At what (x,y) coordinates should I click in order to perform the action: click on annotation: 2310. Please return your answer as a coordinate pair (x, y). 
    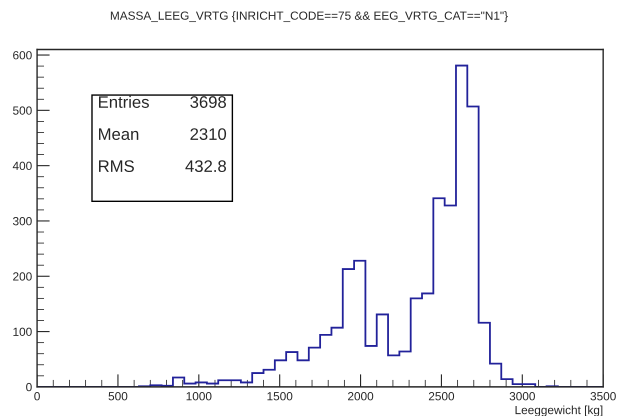
    Looking at the image, I should click on (208, 134).